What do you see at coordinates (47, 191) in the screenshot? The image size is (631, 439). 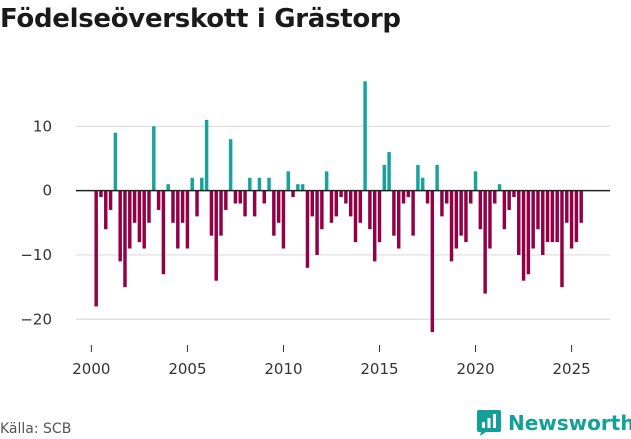 I see `y-tick-label: 0` at bounding box center [47, 191].